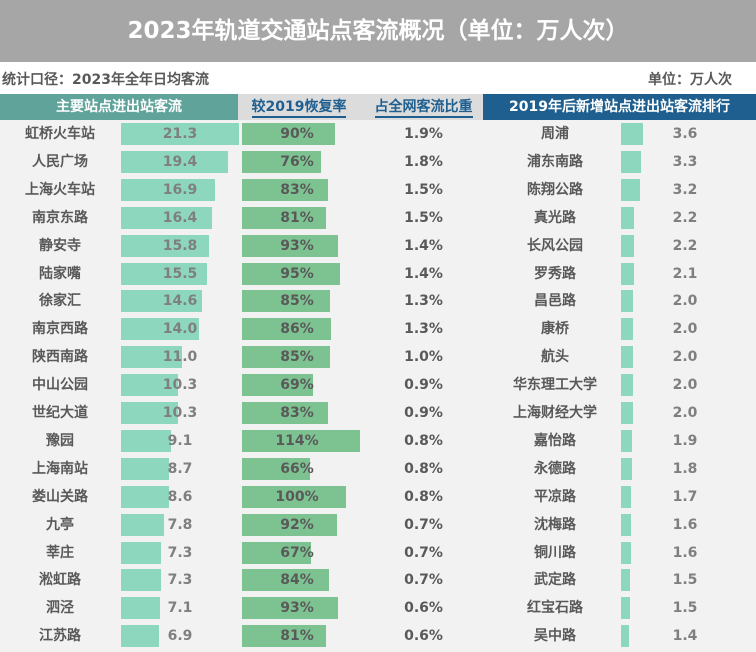 This screenshot has height=652, width=756. I want to click on recovery-value: 66%, so click(297, 468).